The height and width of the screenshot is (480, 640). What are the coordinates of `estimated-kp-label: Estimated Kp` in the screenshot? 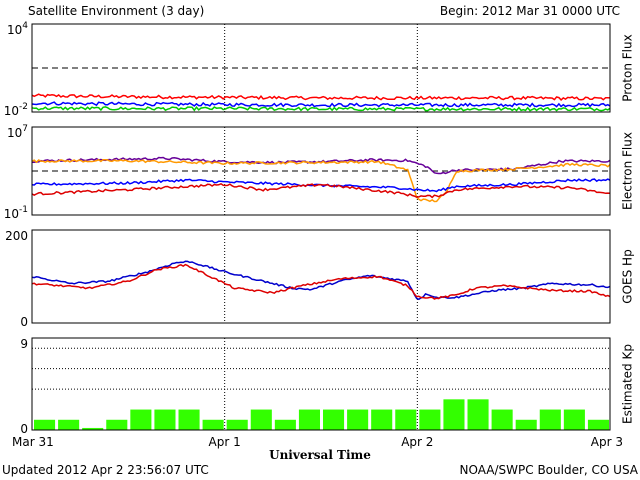 It's located at (628, 384).